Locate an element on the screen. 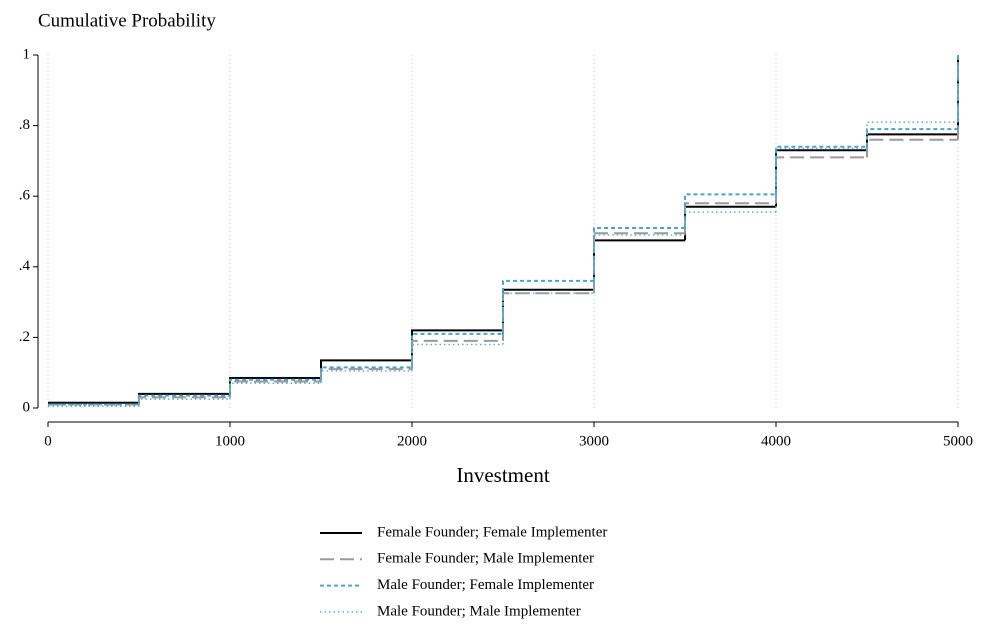 The width and height of the screenshot is (981, 629). y-tick-label: .6 is located at coordinates (25, 196).